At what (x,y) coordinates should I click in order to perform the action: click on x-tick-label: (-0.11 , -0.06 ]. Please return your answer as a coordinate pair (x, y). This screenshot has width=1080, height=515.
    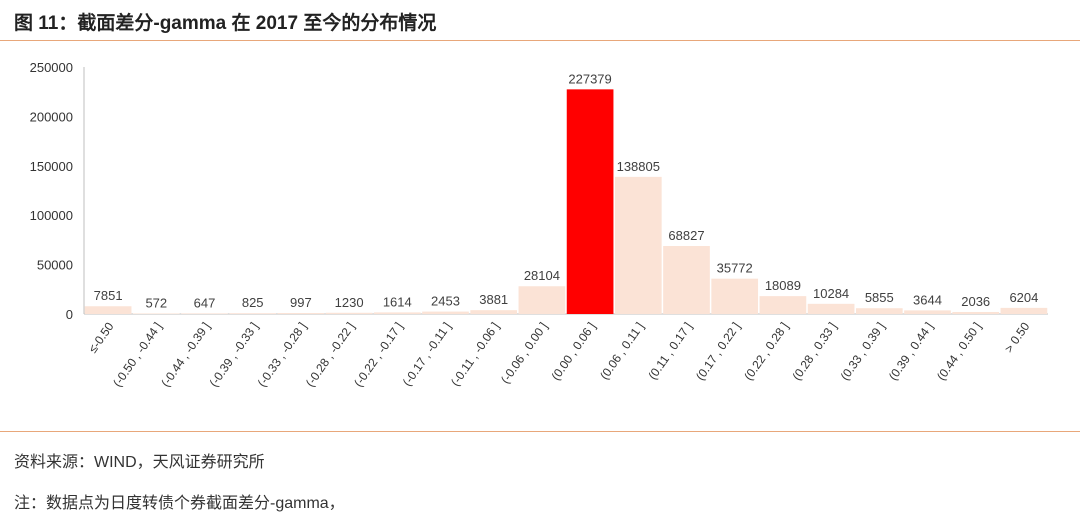
    Looking at the image, I should click on (475, 354).